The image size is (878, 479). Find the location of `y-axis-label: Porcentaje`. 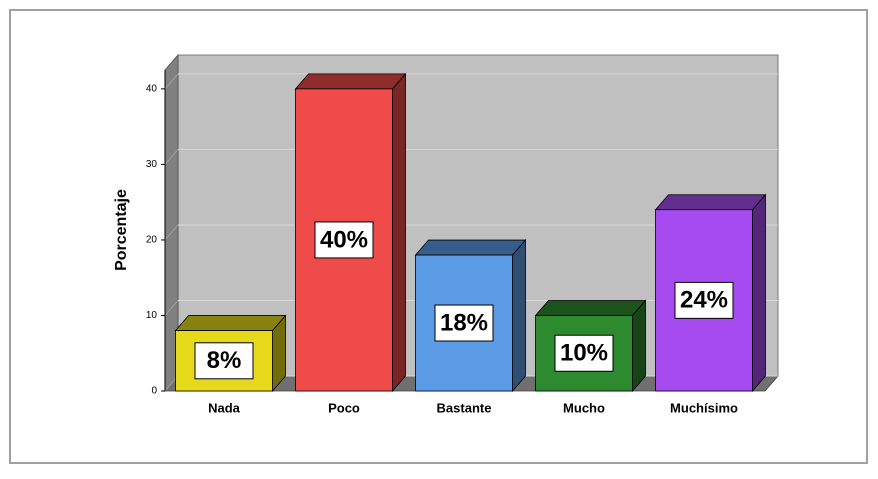

y-axis-label: Porcentaje is located at coordinates (121, 230).